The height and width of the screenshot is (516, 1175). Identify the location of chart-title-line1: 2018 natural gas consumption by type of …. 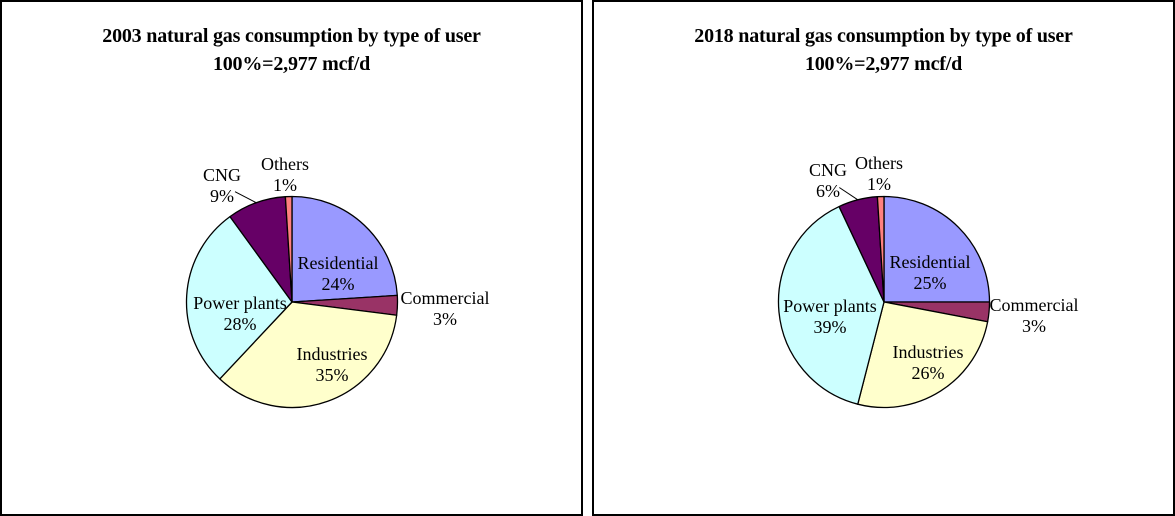
(883, 36).